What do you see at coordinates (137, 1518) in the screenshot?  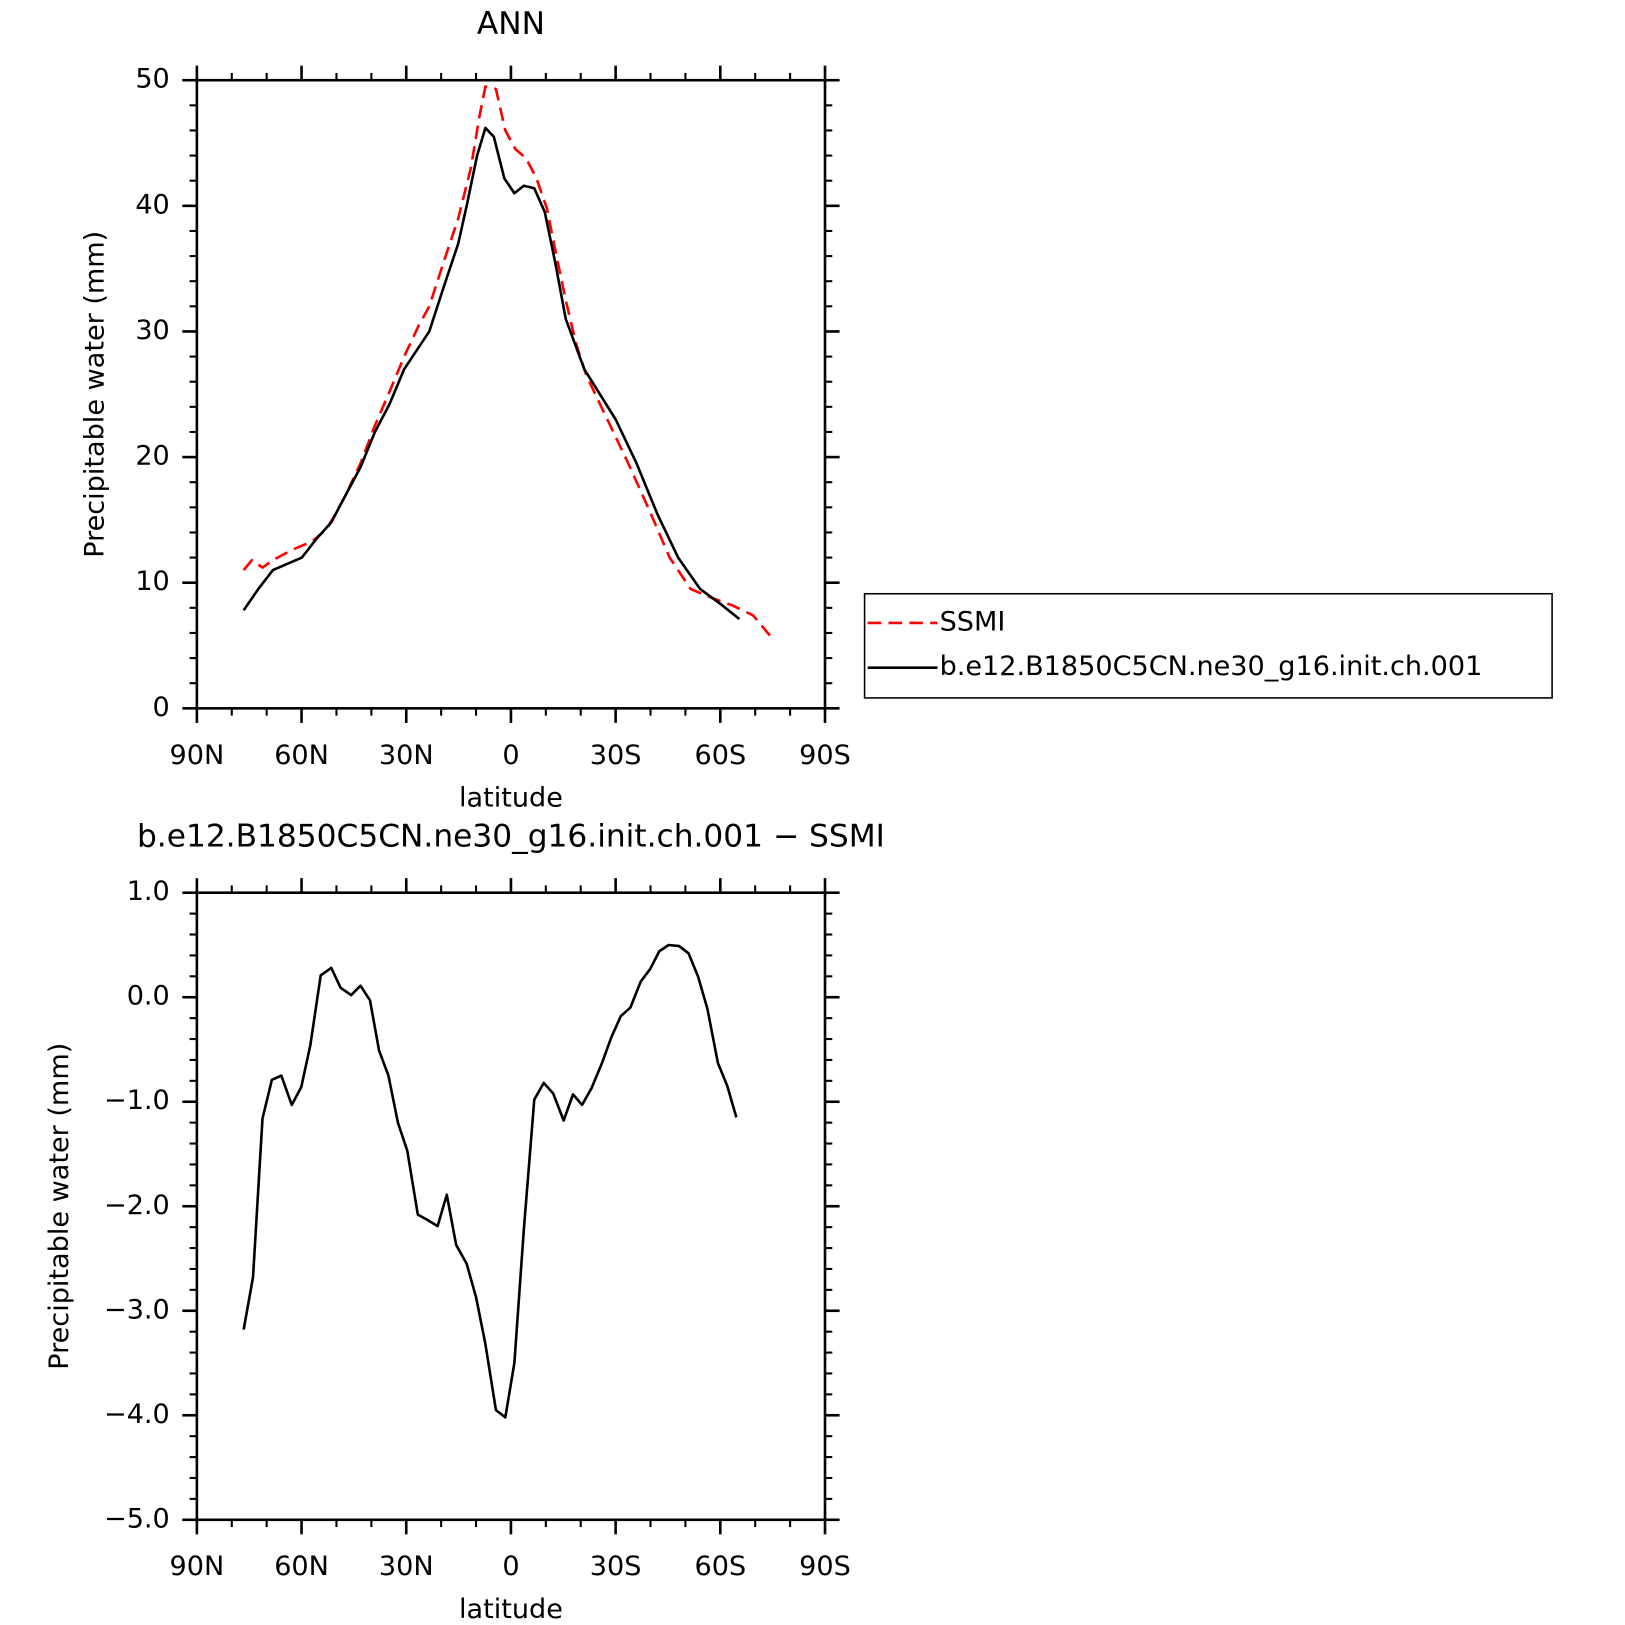 I see `y-tick-label: −5.0` at bounding box center [137, 1518].